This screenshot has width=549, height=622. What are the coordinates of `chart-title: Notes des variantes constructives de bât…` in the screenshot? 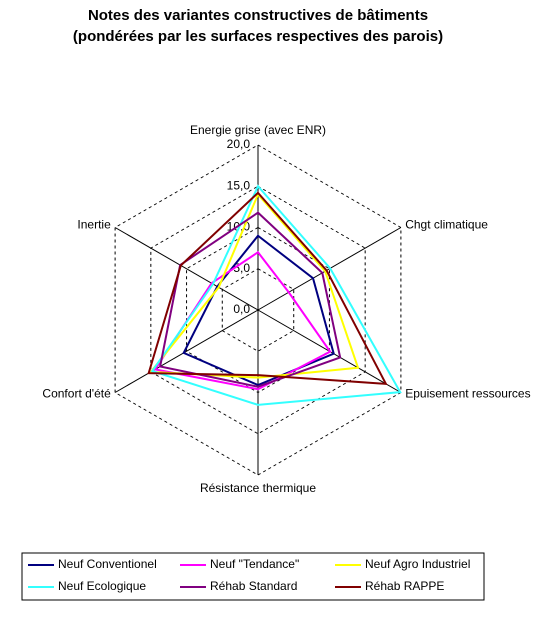 It's located at (258, 15).